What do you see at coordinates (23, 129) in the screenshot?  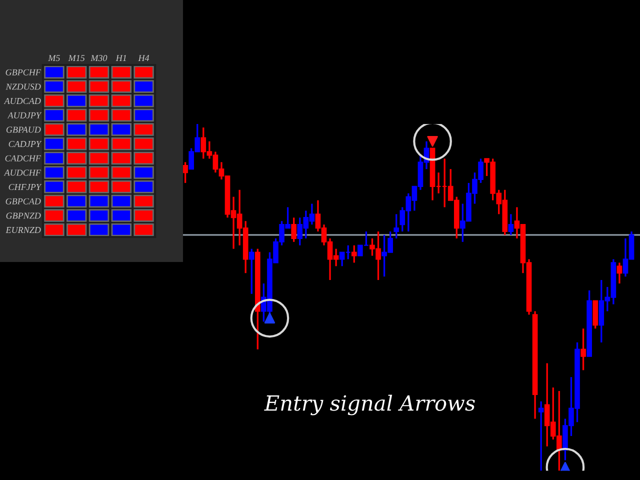 I see `category-label: GBPAUD` at bounding box center [23, 129].